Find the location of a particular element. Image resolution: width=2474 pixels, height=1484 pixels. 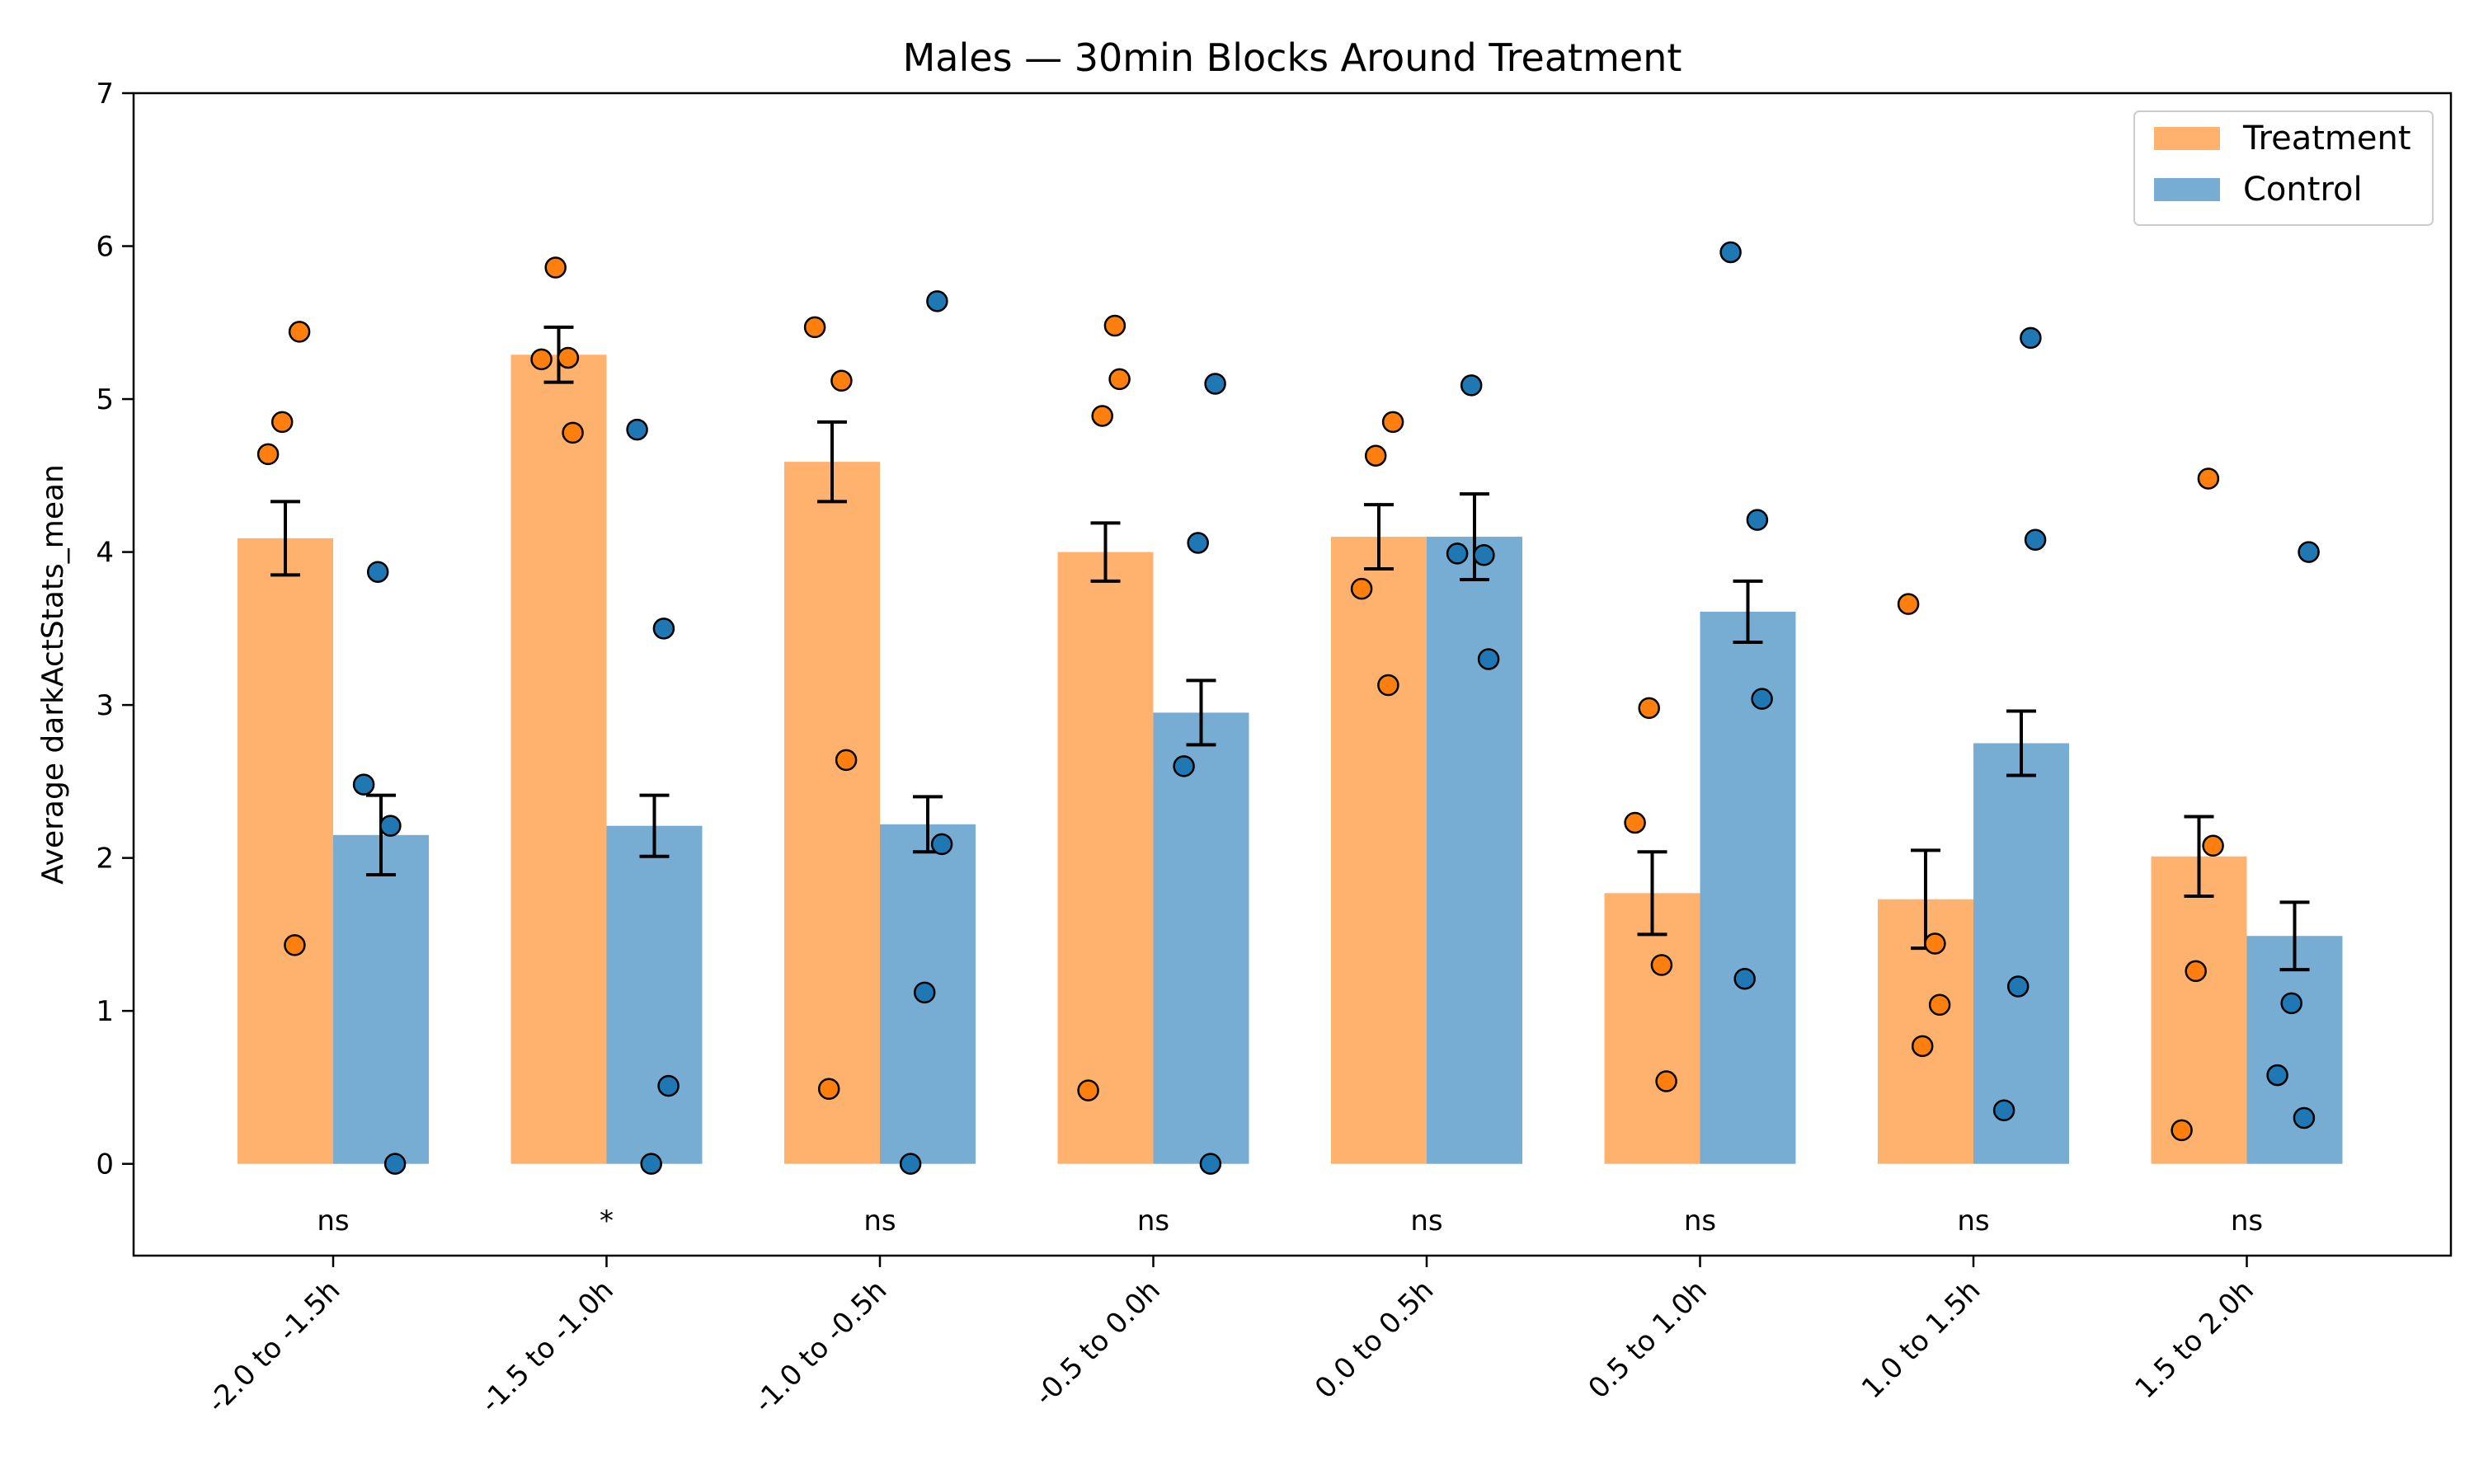

significance-labels: ns * ns ns ns ns ns ns is located at coordinates (1290, 1221).